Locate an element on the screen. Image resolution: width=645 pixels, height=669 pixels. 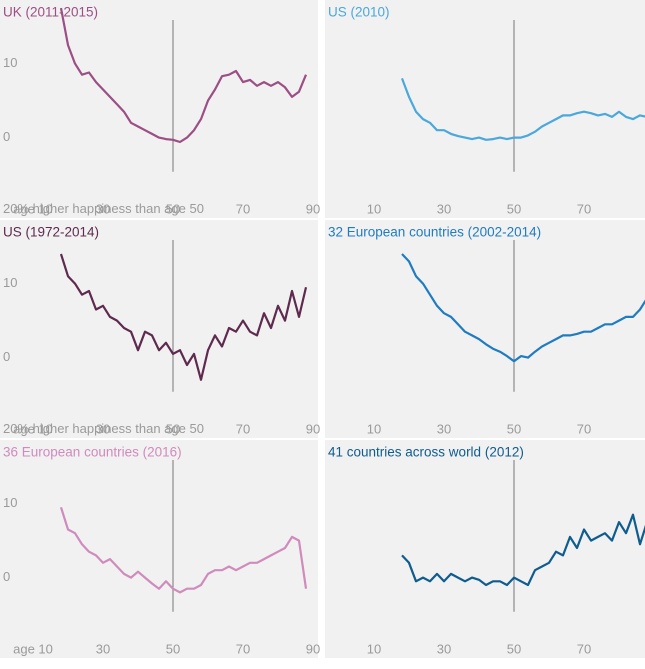
chart-title: US (2010) is located at coordinates (359, 12).